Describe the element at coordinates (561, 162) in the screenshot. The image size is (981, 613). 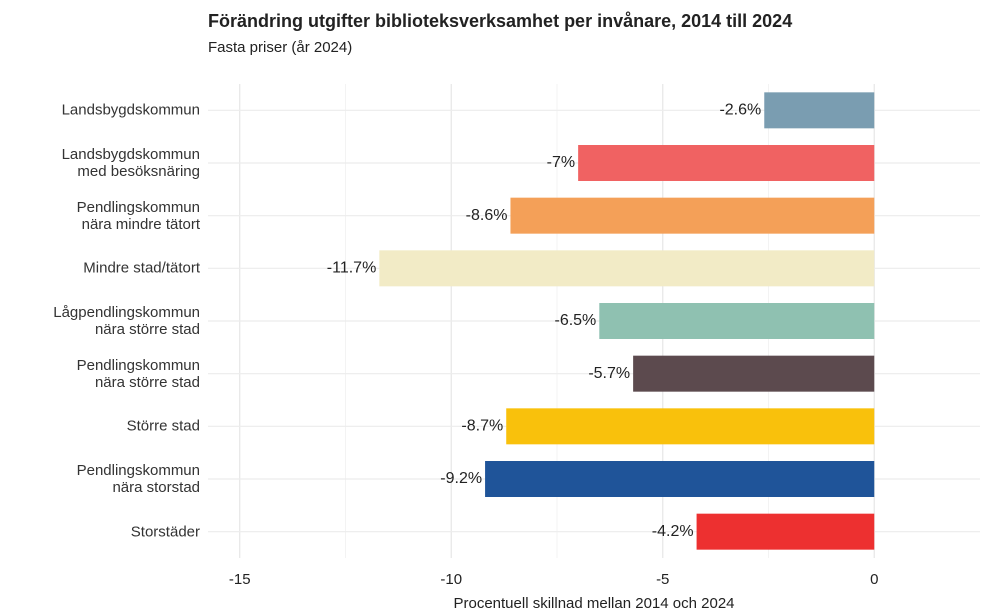
I see `value-label: -7%` at that location.